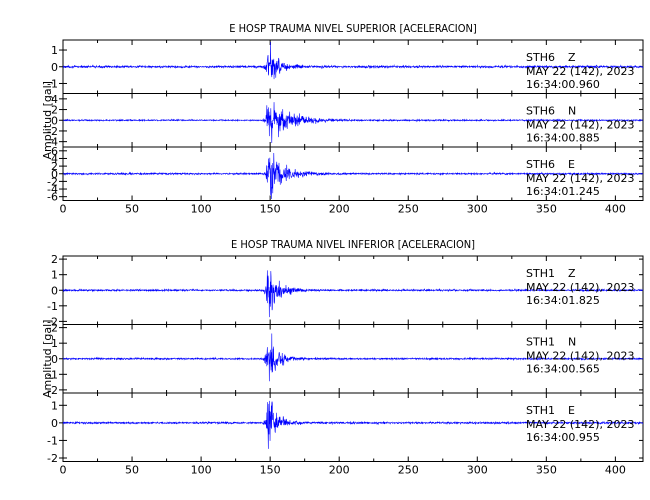 This screenshot has width=650, height=500. Describe the element at coordinates (563, 84) in the screenshot. I see `record-time: 16:34:00.960` at that location.